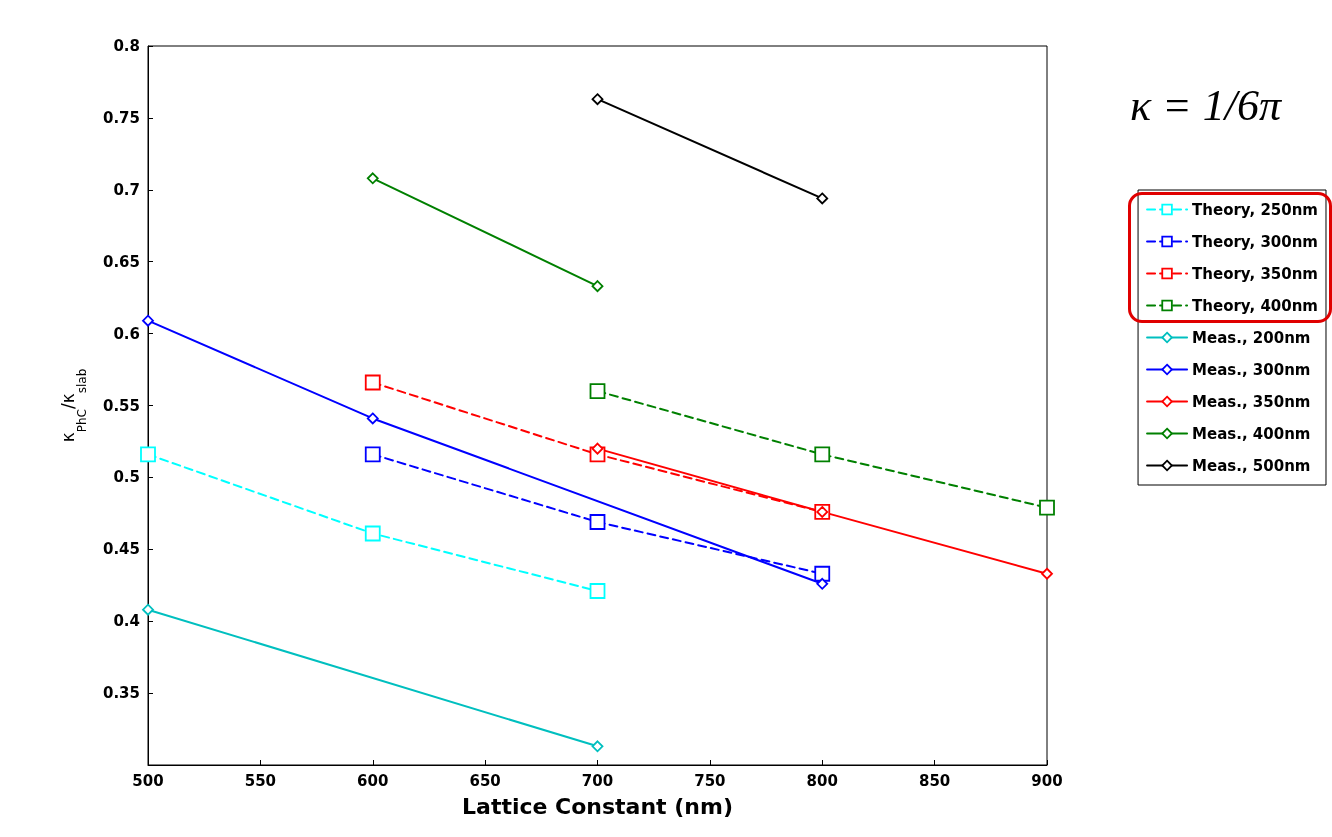 The width and height of the screenshot is (1332, 837). I want to click on legend-label: Theory, 300nm, so click(1255, 241).